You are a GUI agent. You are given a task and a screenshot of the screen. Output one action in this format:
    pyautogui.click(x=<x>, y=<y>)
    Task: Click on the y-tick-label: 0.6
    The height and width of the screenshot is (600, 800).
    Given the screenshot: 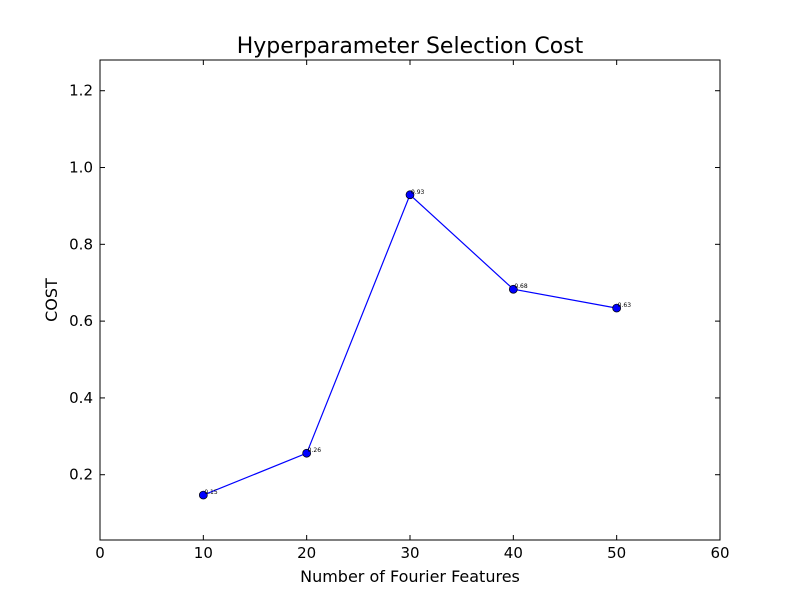 What is the action you would take?
    pyautogui.click(x=81, y=321)
    